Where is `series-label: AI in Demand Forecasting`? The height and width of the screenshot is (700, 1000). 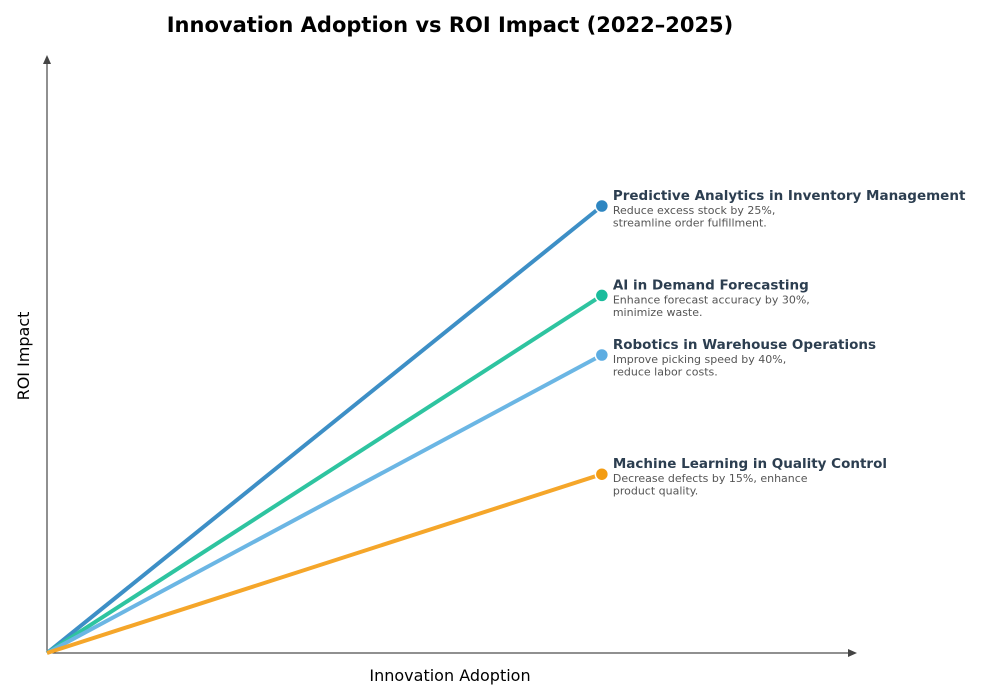
series-label: AI in Demand Forecasting is located at coordinates (711, 285).